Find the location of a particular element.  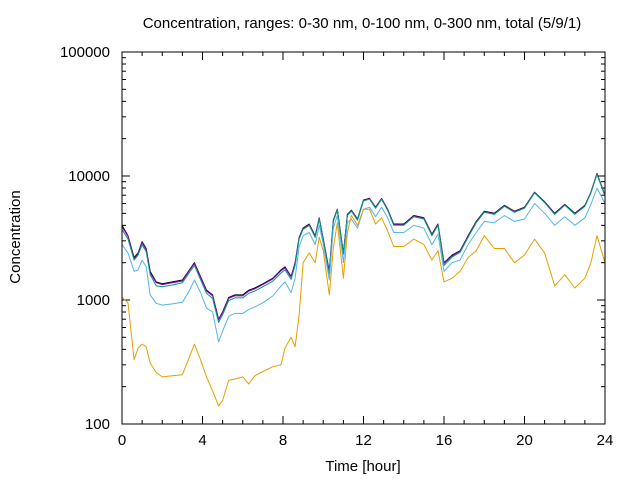

x-tick-label: 8 is located at coordinates (283, 440).